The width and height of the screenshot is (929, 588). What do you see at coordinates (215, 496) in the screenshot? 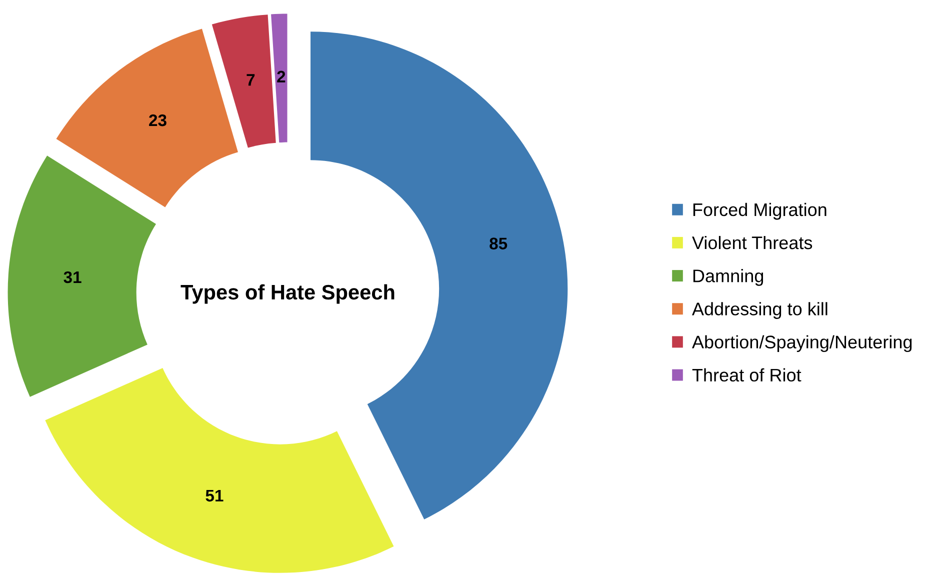
I see `data-label: 51` at bounding box center [215, 496].